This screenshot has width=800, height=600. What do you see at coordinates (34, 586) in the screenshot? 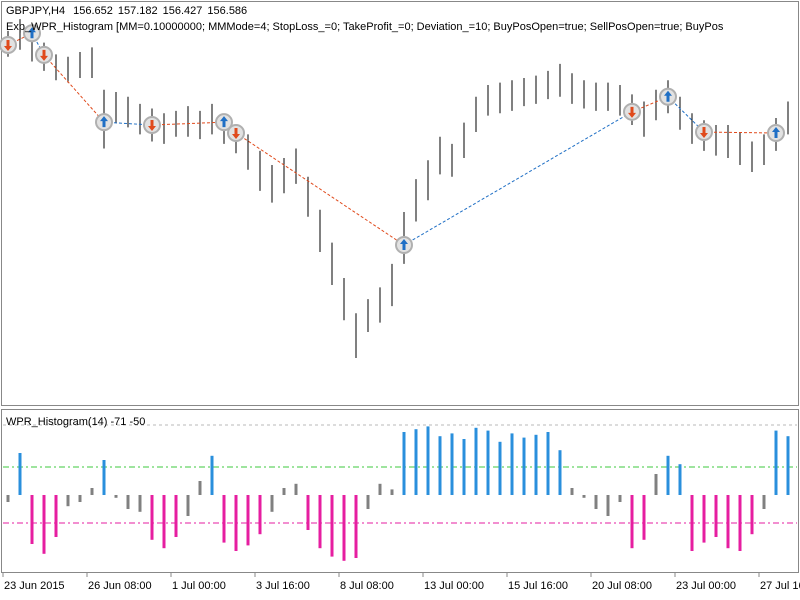
I see `x-tick-label: 23 Jun 2015` at bounding box center [34, 586].